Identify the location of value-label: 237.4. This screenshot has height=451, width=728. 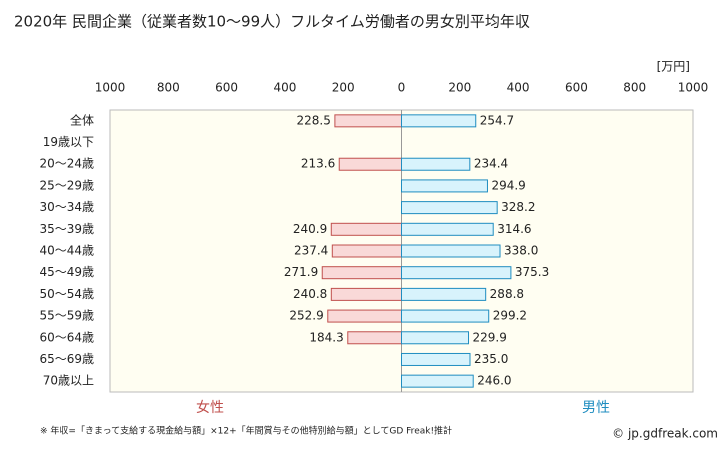
(311, 251).